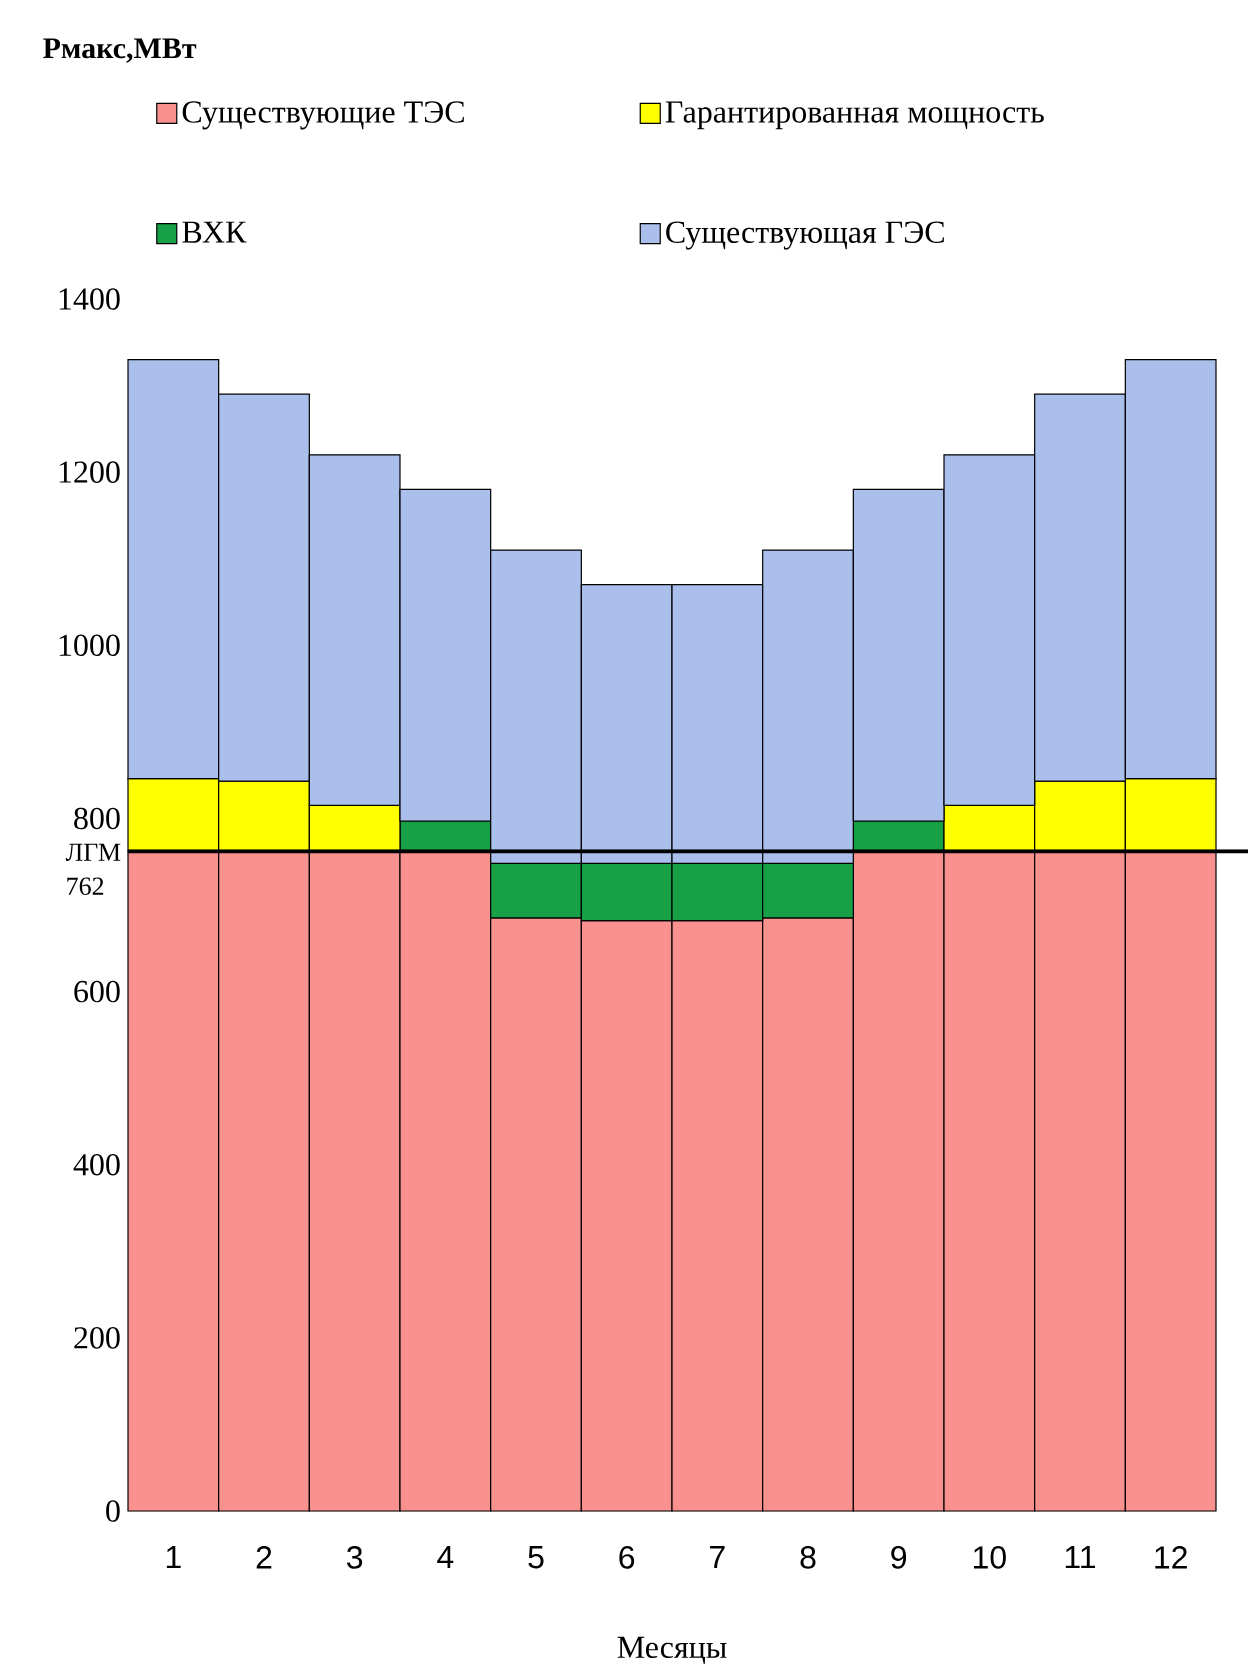 The image size is (1248, 1673). What do you see at coordinates (97, 991) in the screenshot?
I see `y-tick-label: 600` at bounding box center [97, 991].